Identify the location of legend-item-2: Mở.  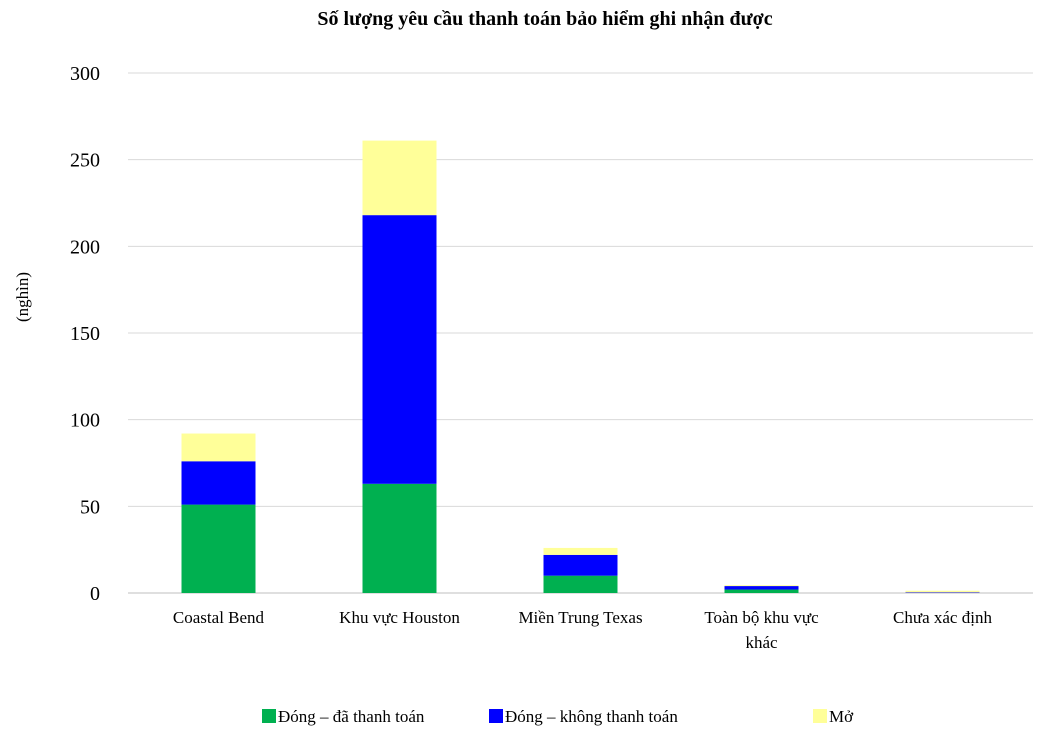
(833, 717).